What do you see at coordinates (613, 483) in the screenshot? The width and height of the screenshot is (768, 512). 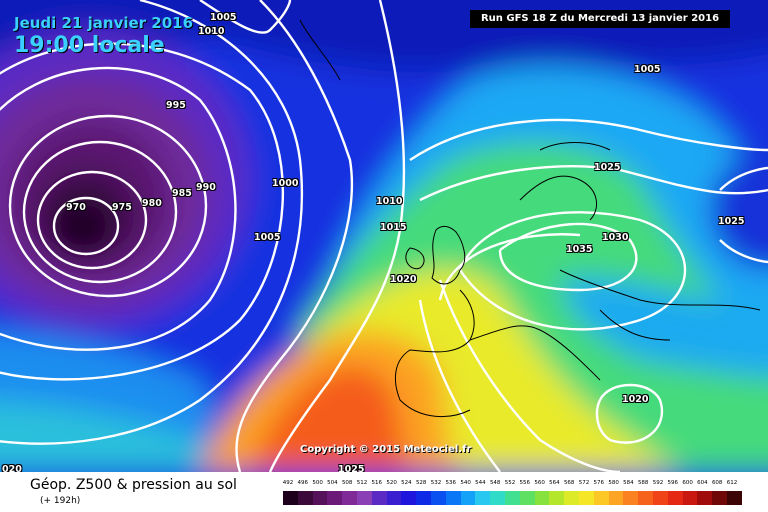 I see `scale-tick: 580` at bounding box center [613, 483].